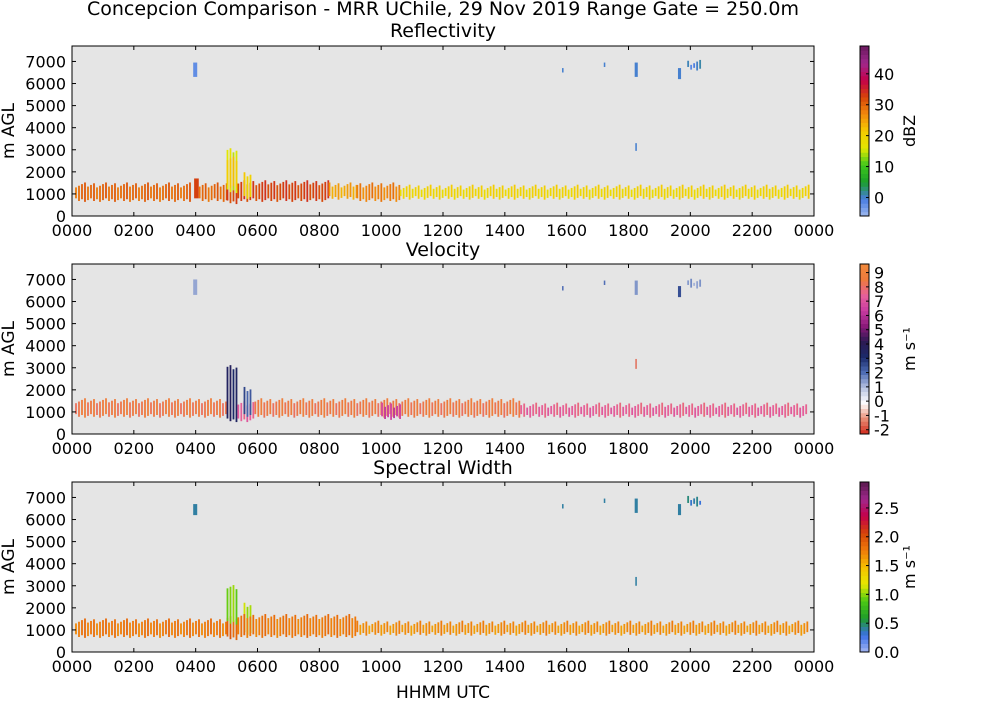 Image resolution: width=1000 pixels, height=704 pixels. I want to click on x-tick-label: 0600, so click(257, 448).